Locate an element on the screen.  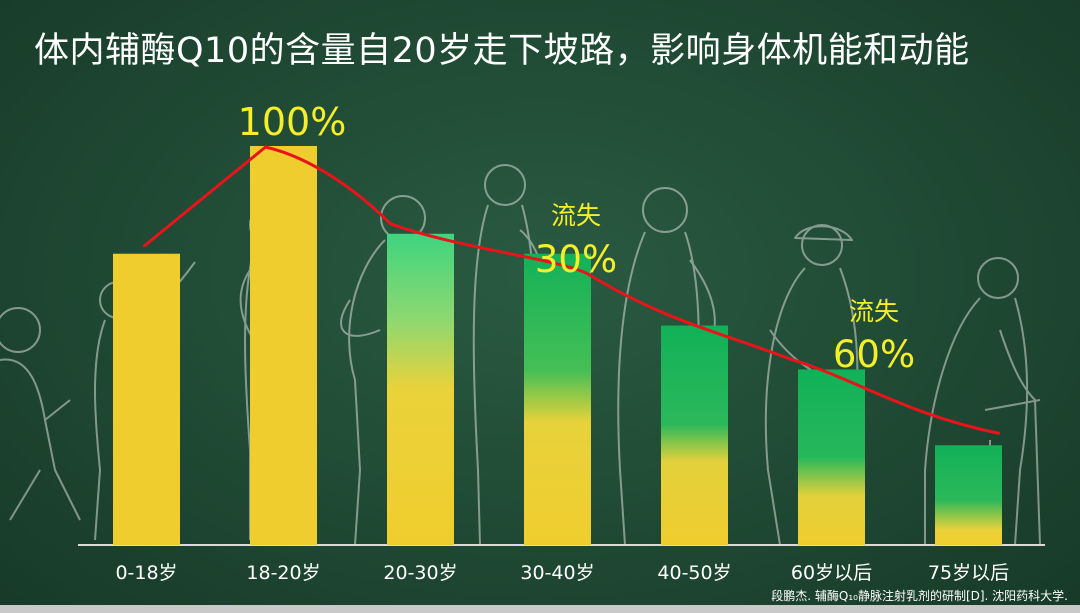
tick-label-30-40: 30-40岁 is located at coordinates (557, 573).